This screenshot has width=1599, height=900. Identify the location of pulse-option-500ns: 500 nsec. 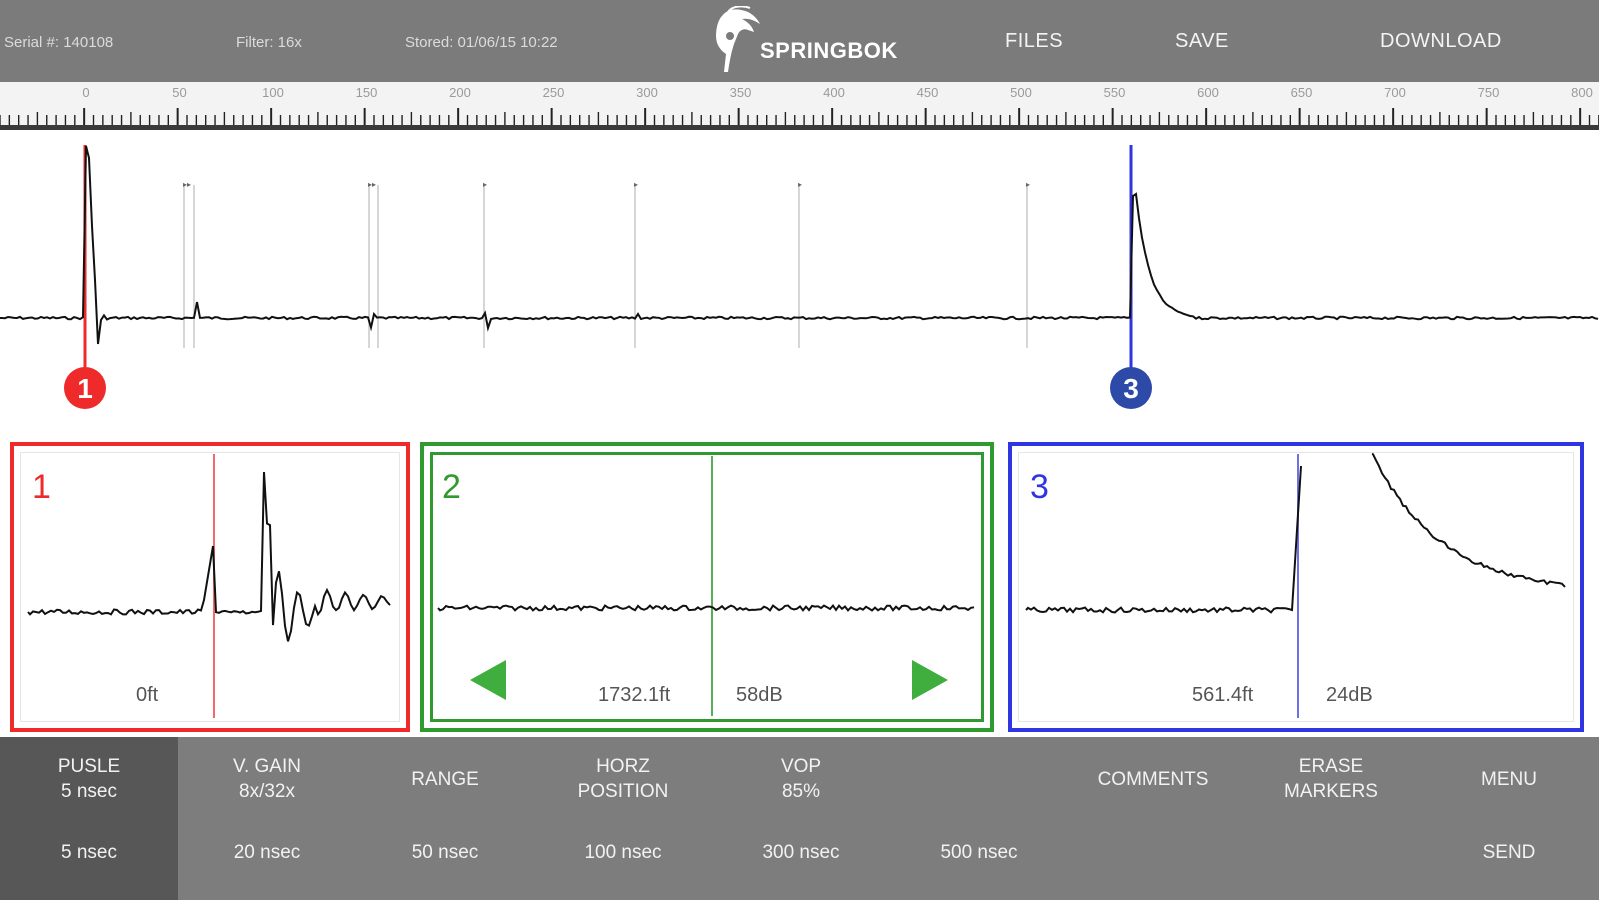
(979, 852).